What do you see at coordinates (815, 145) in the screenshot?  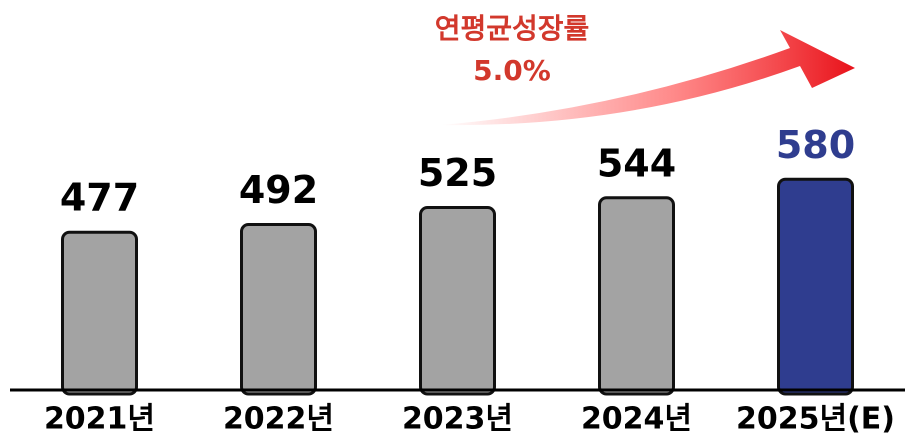 I see `value-label: 580` at bounding box center [815, 145].